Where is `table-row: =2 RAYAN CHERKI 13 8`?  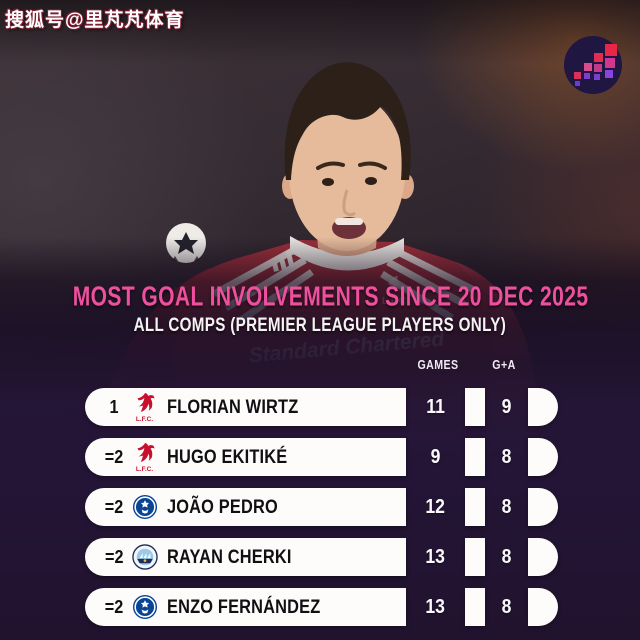
table-row: =2 RAYAN CHERKI 13 8 is located at coordinates (321, 557).